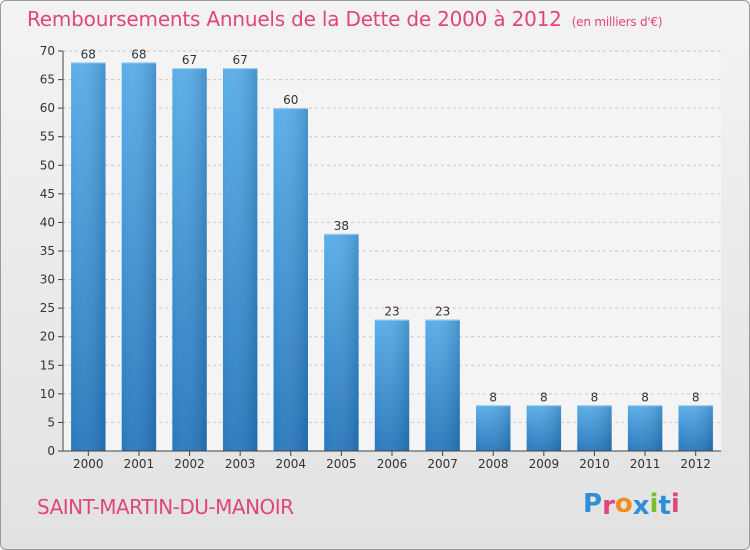 Image resolution: width=750 pixels, height=550 pixels. Describe the element at coordinates (645, 464) in the screenshot. I see `x-tick-label: 2011` at that location.